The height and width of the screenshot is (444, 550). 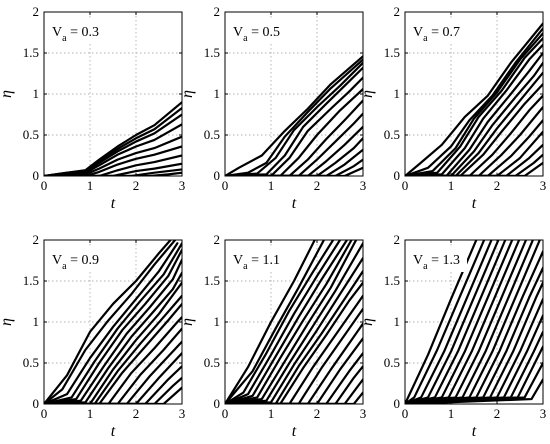 I want to click on parameter-annotation: Va = 1.1, so click(x=256, y=262).